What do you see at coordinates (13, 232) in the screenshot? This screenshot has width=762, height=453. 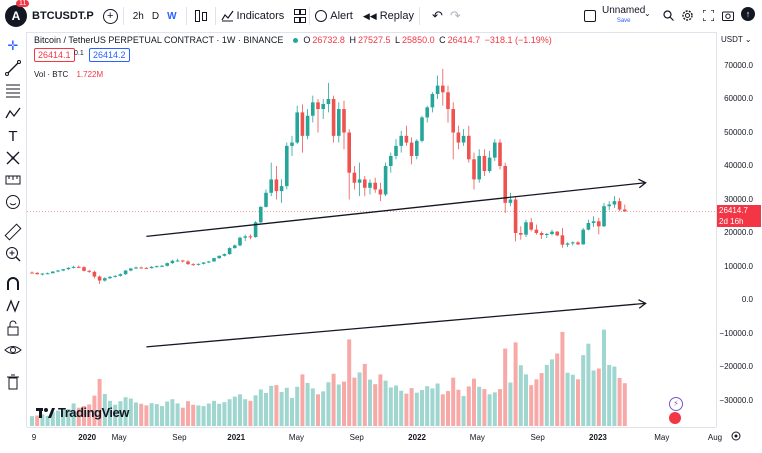 I see `ruler-icon` at bounding box center [13, 232].